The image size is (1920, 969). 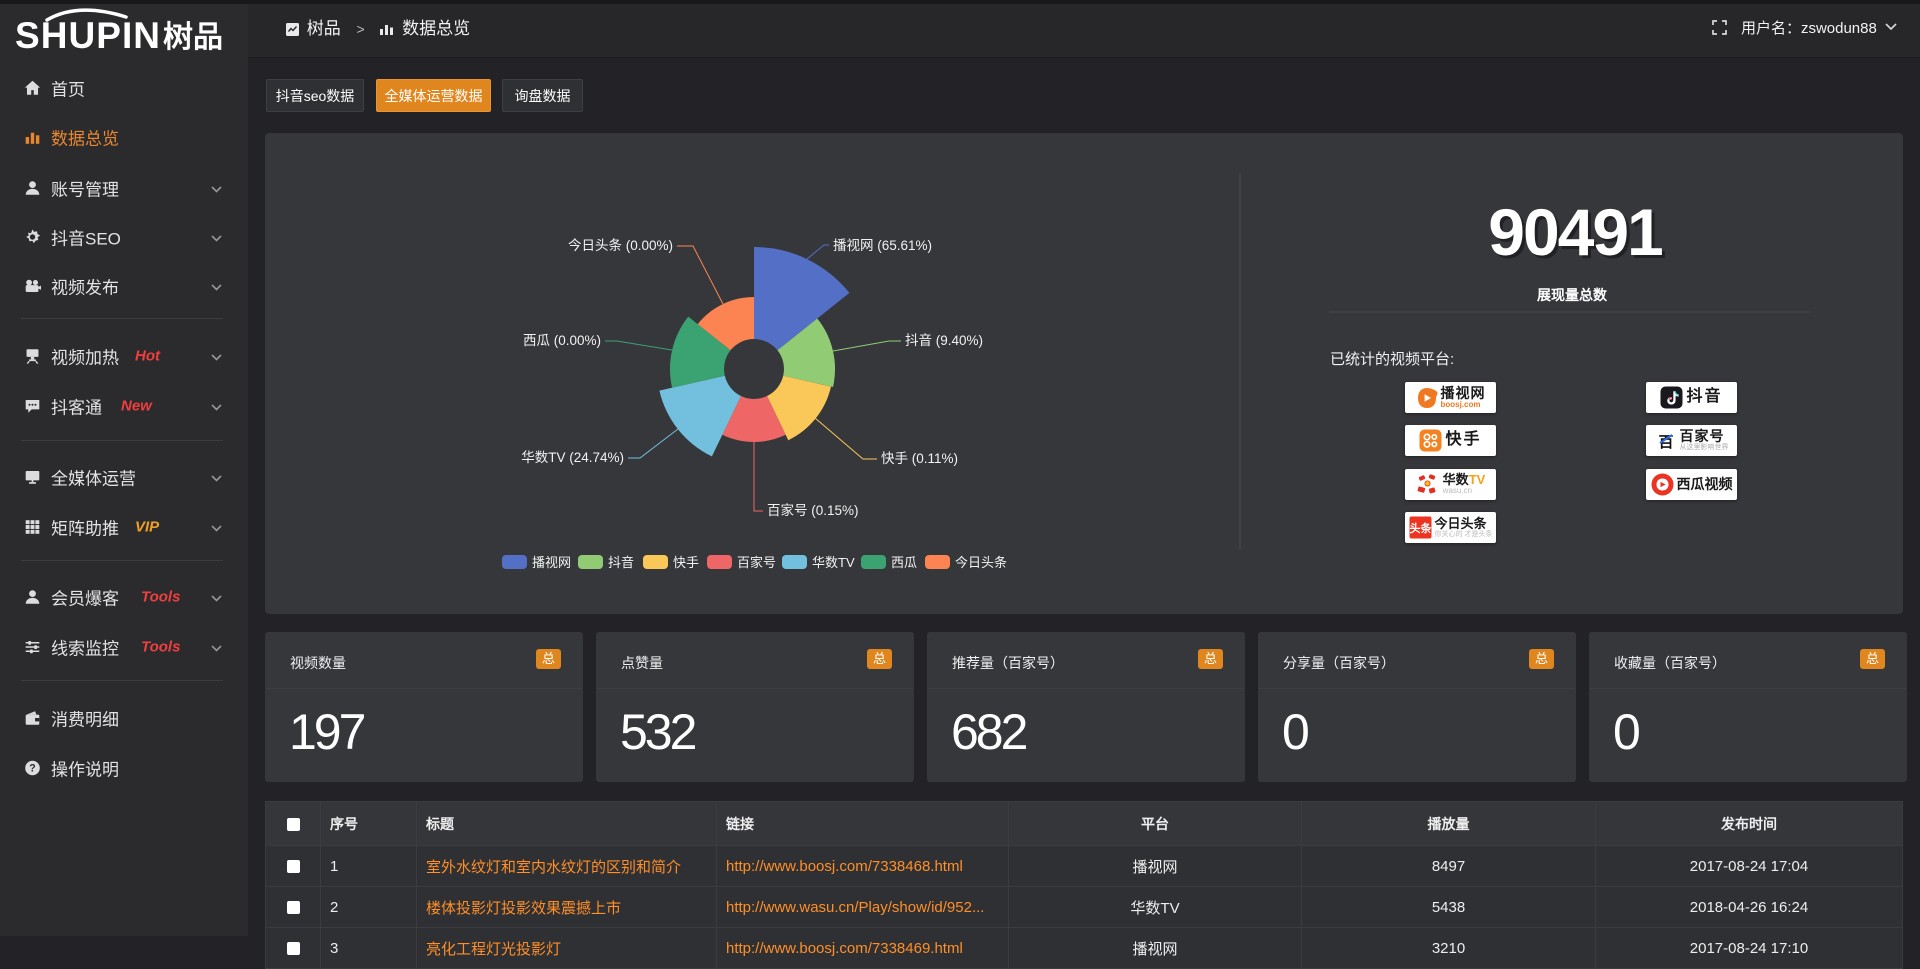 What do you see at coordinates (919, 458) in the screenshot?
I see `svg-text: 快手 (0.11%)` at bounding box center [919, 458].